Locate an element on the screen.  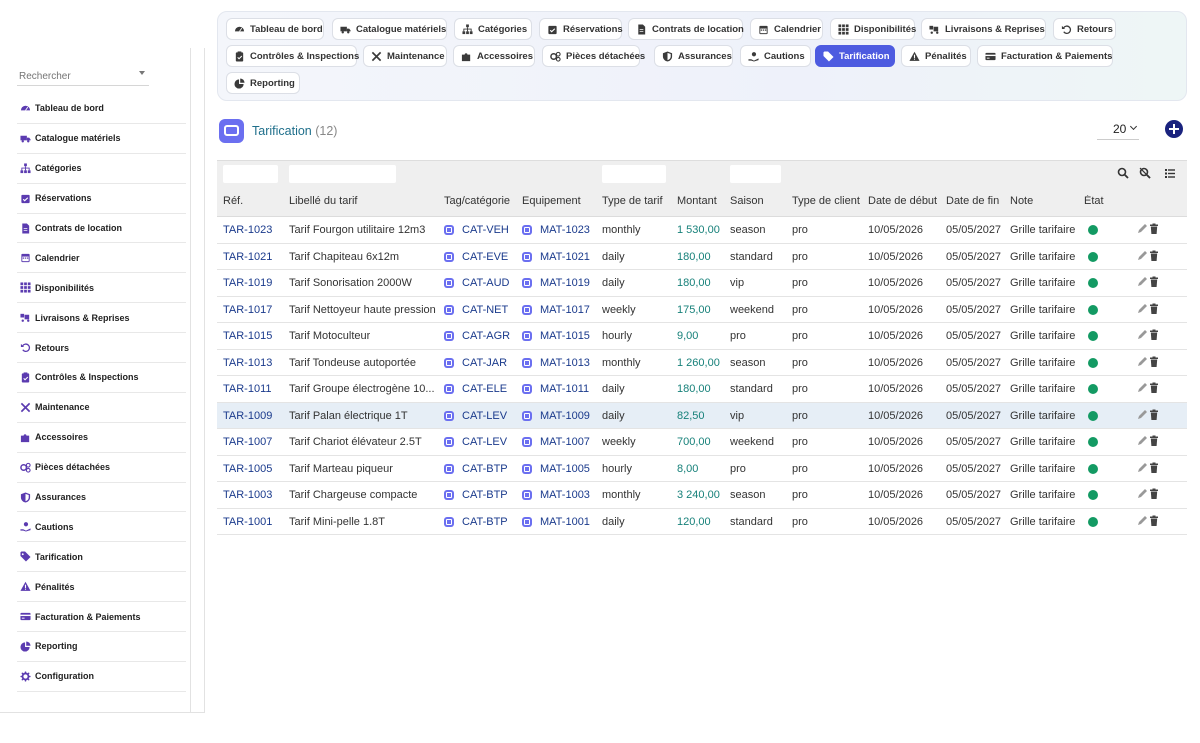
cell-equipment: MAT-1005 is located at coordinates (556, 469).